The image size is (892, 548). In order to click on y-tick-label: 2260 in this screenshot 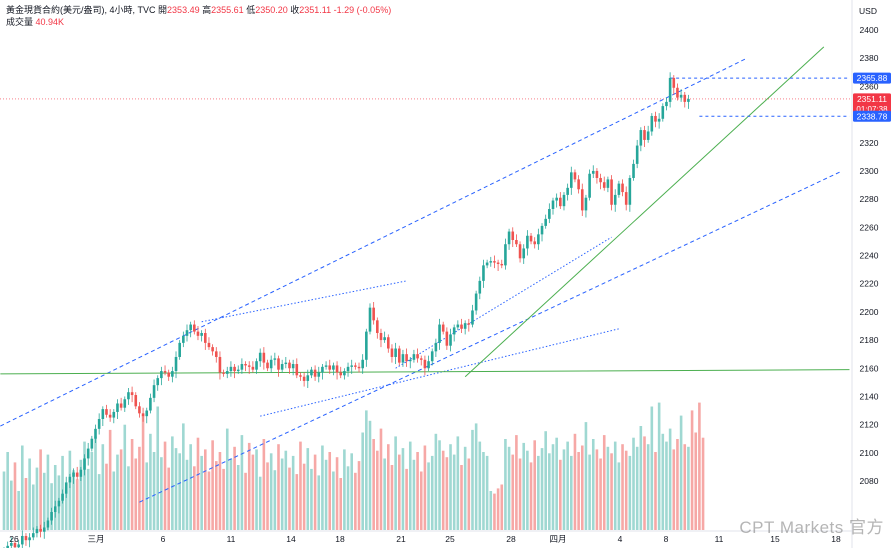, I will do `click(869, 227)`.